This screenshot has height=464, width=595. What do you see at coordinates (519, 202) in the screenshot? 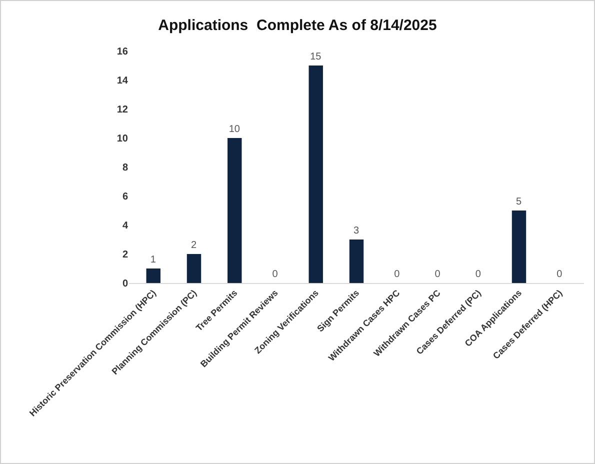
I see `data-label: 5` at bounding box center [519, 202].